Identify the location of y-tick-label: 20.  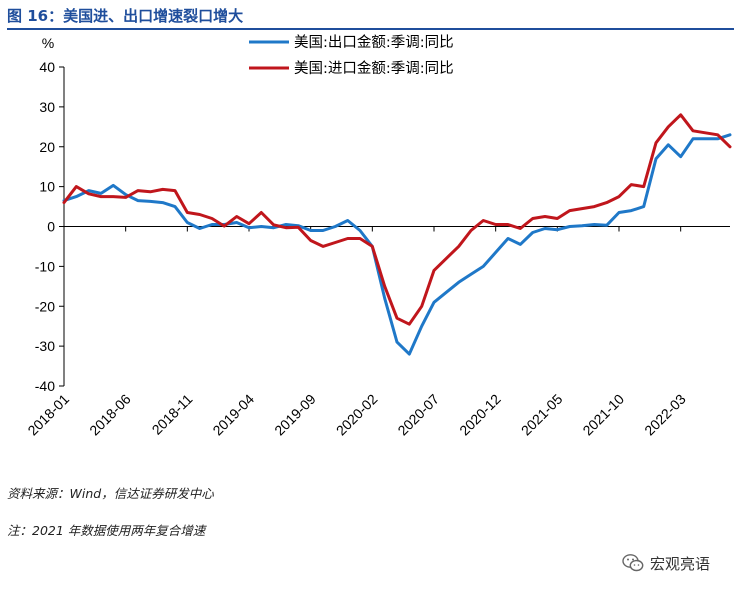
(47, 147).